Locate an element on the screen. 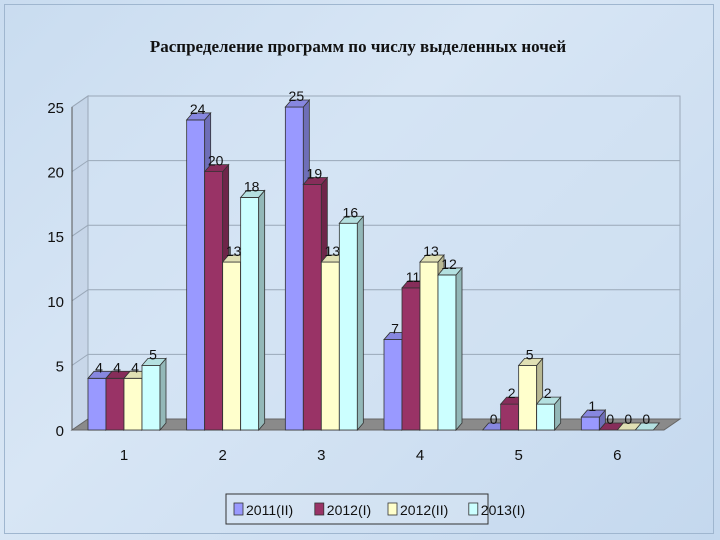  legend-item: 2013(I) is located at coordinates (496, 510).